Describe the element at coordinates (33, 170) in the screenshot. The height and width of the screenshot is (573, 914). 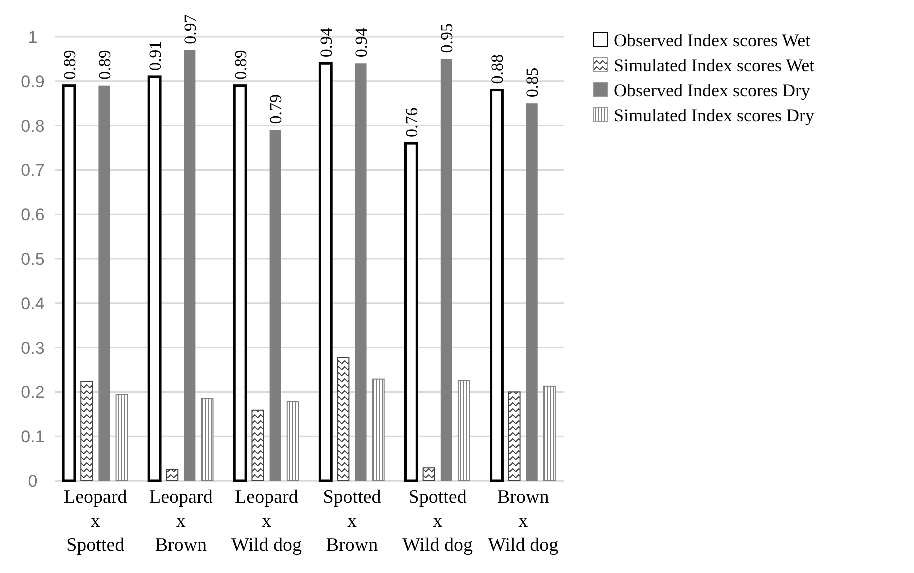
I see `y-tick-label: 0.7` at that location.